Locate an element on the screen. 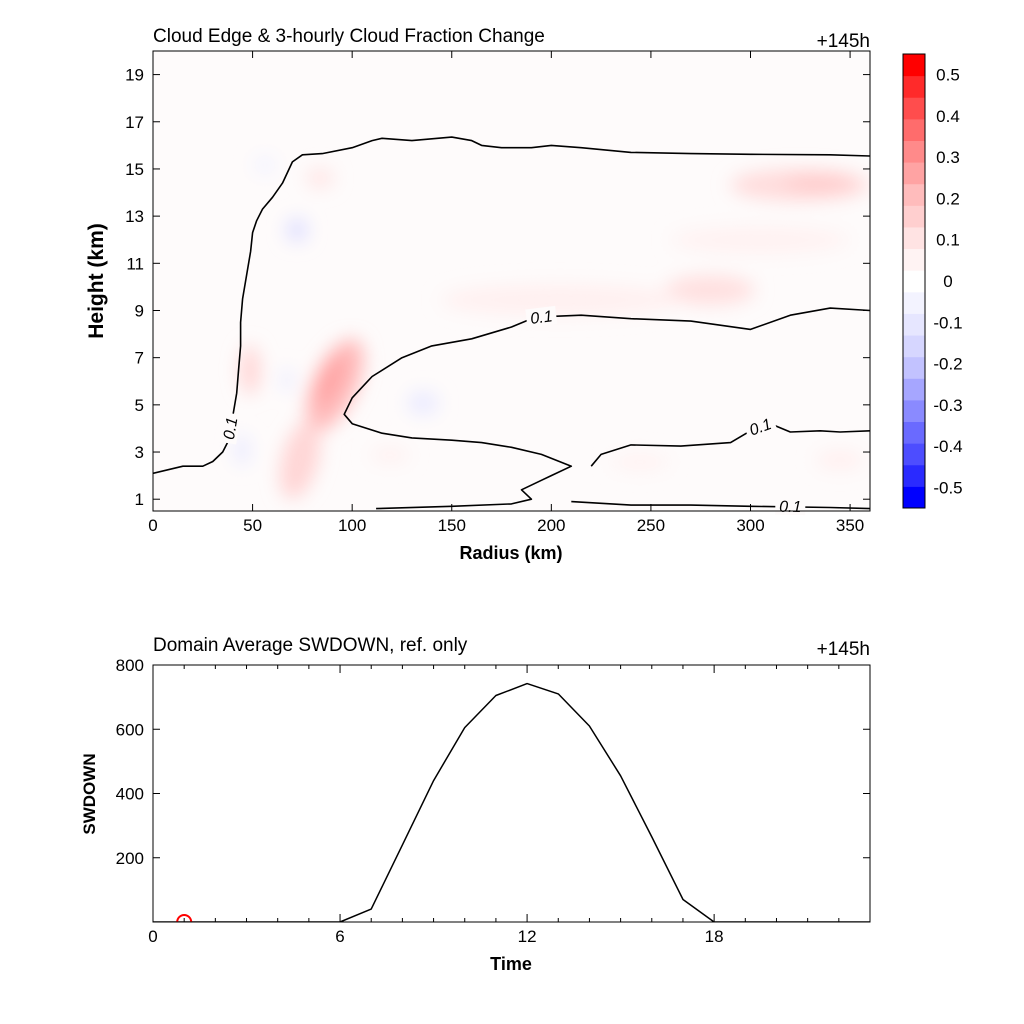 The image size is (1024, 1024). contour-label-2: 0.1 is located at coordinates (760, 427).